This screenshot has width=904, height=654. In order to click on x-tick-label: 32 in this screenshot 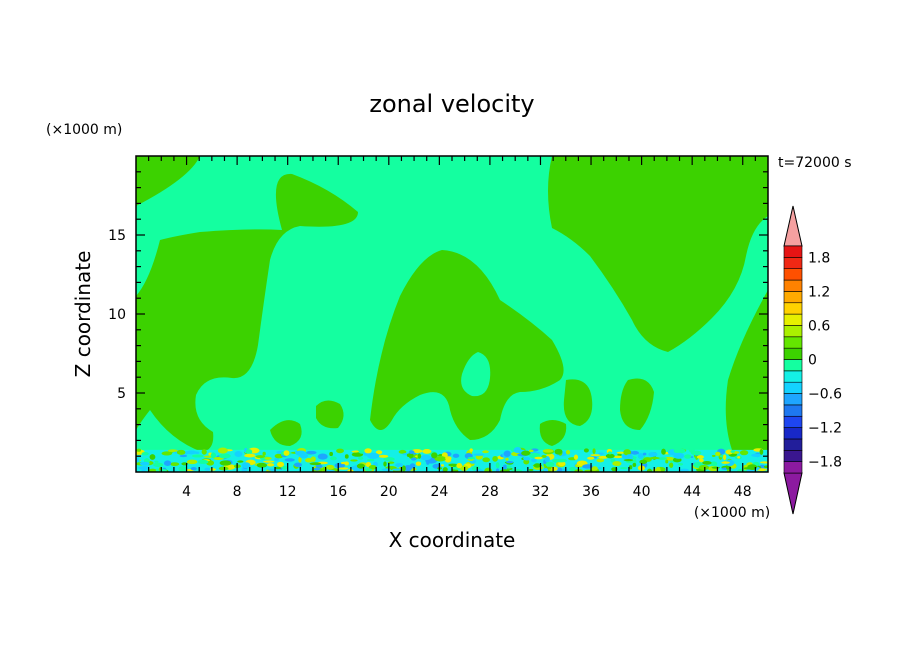, I will do `click(541, 492)`.